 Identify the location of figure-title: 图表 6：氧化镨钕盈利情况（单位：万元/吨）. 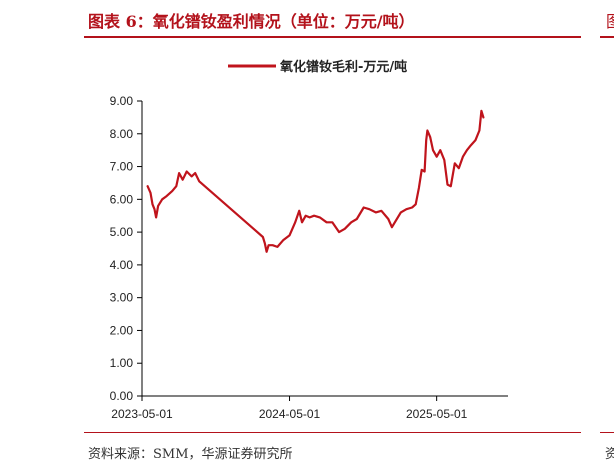
(251, 21).